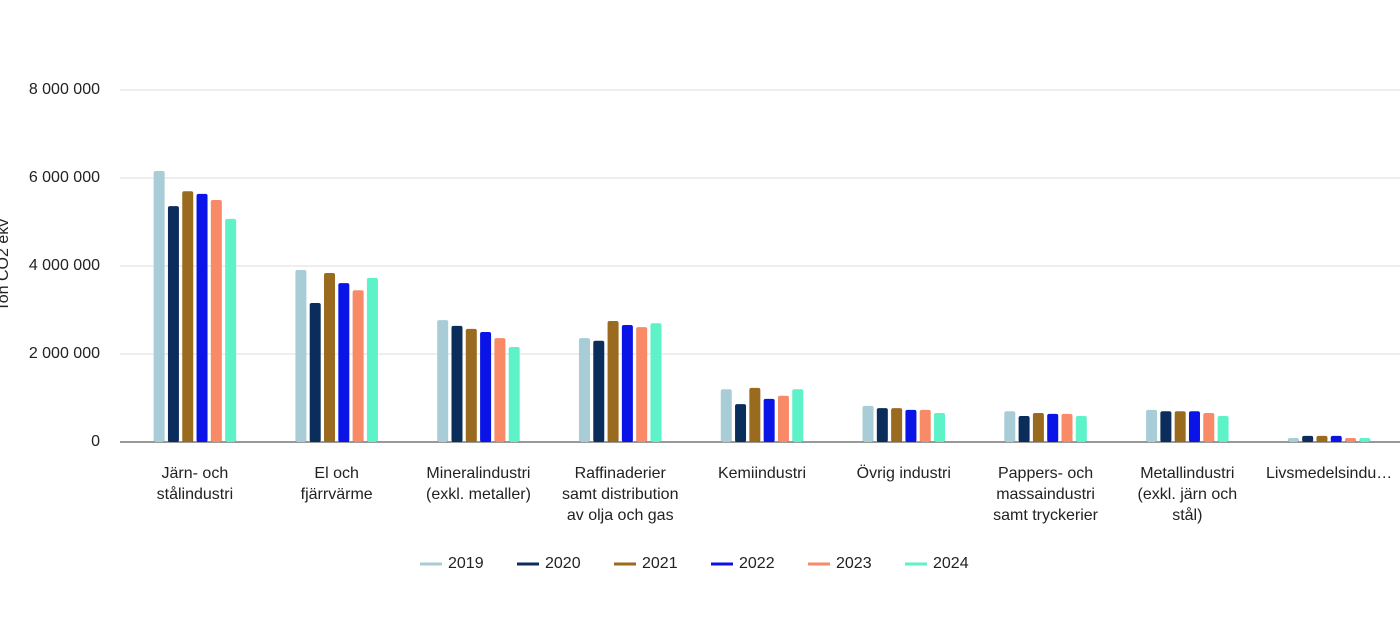 The width and height of the screenshot is (1400, 622). What do you see at coordinates (337, 494) in the screenshot?
I see `x-tick-label: fjärrvärme` at bounding box center [337, 494].